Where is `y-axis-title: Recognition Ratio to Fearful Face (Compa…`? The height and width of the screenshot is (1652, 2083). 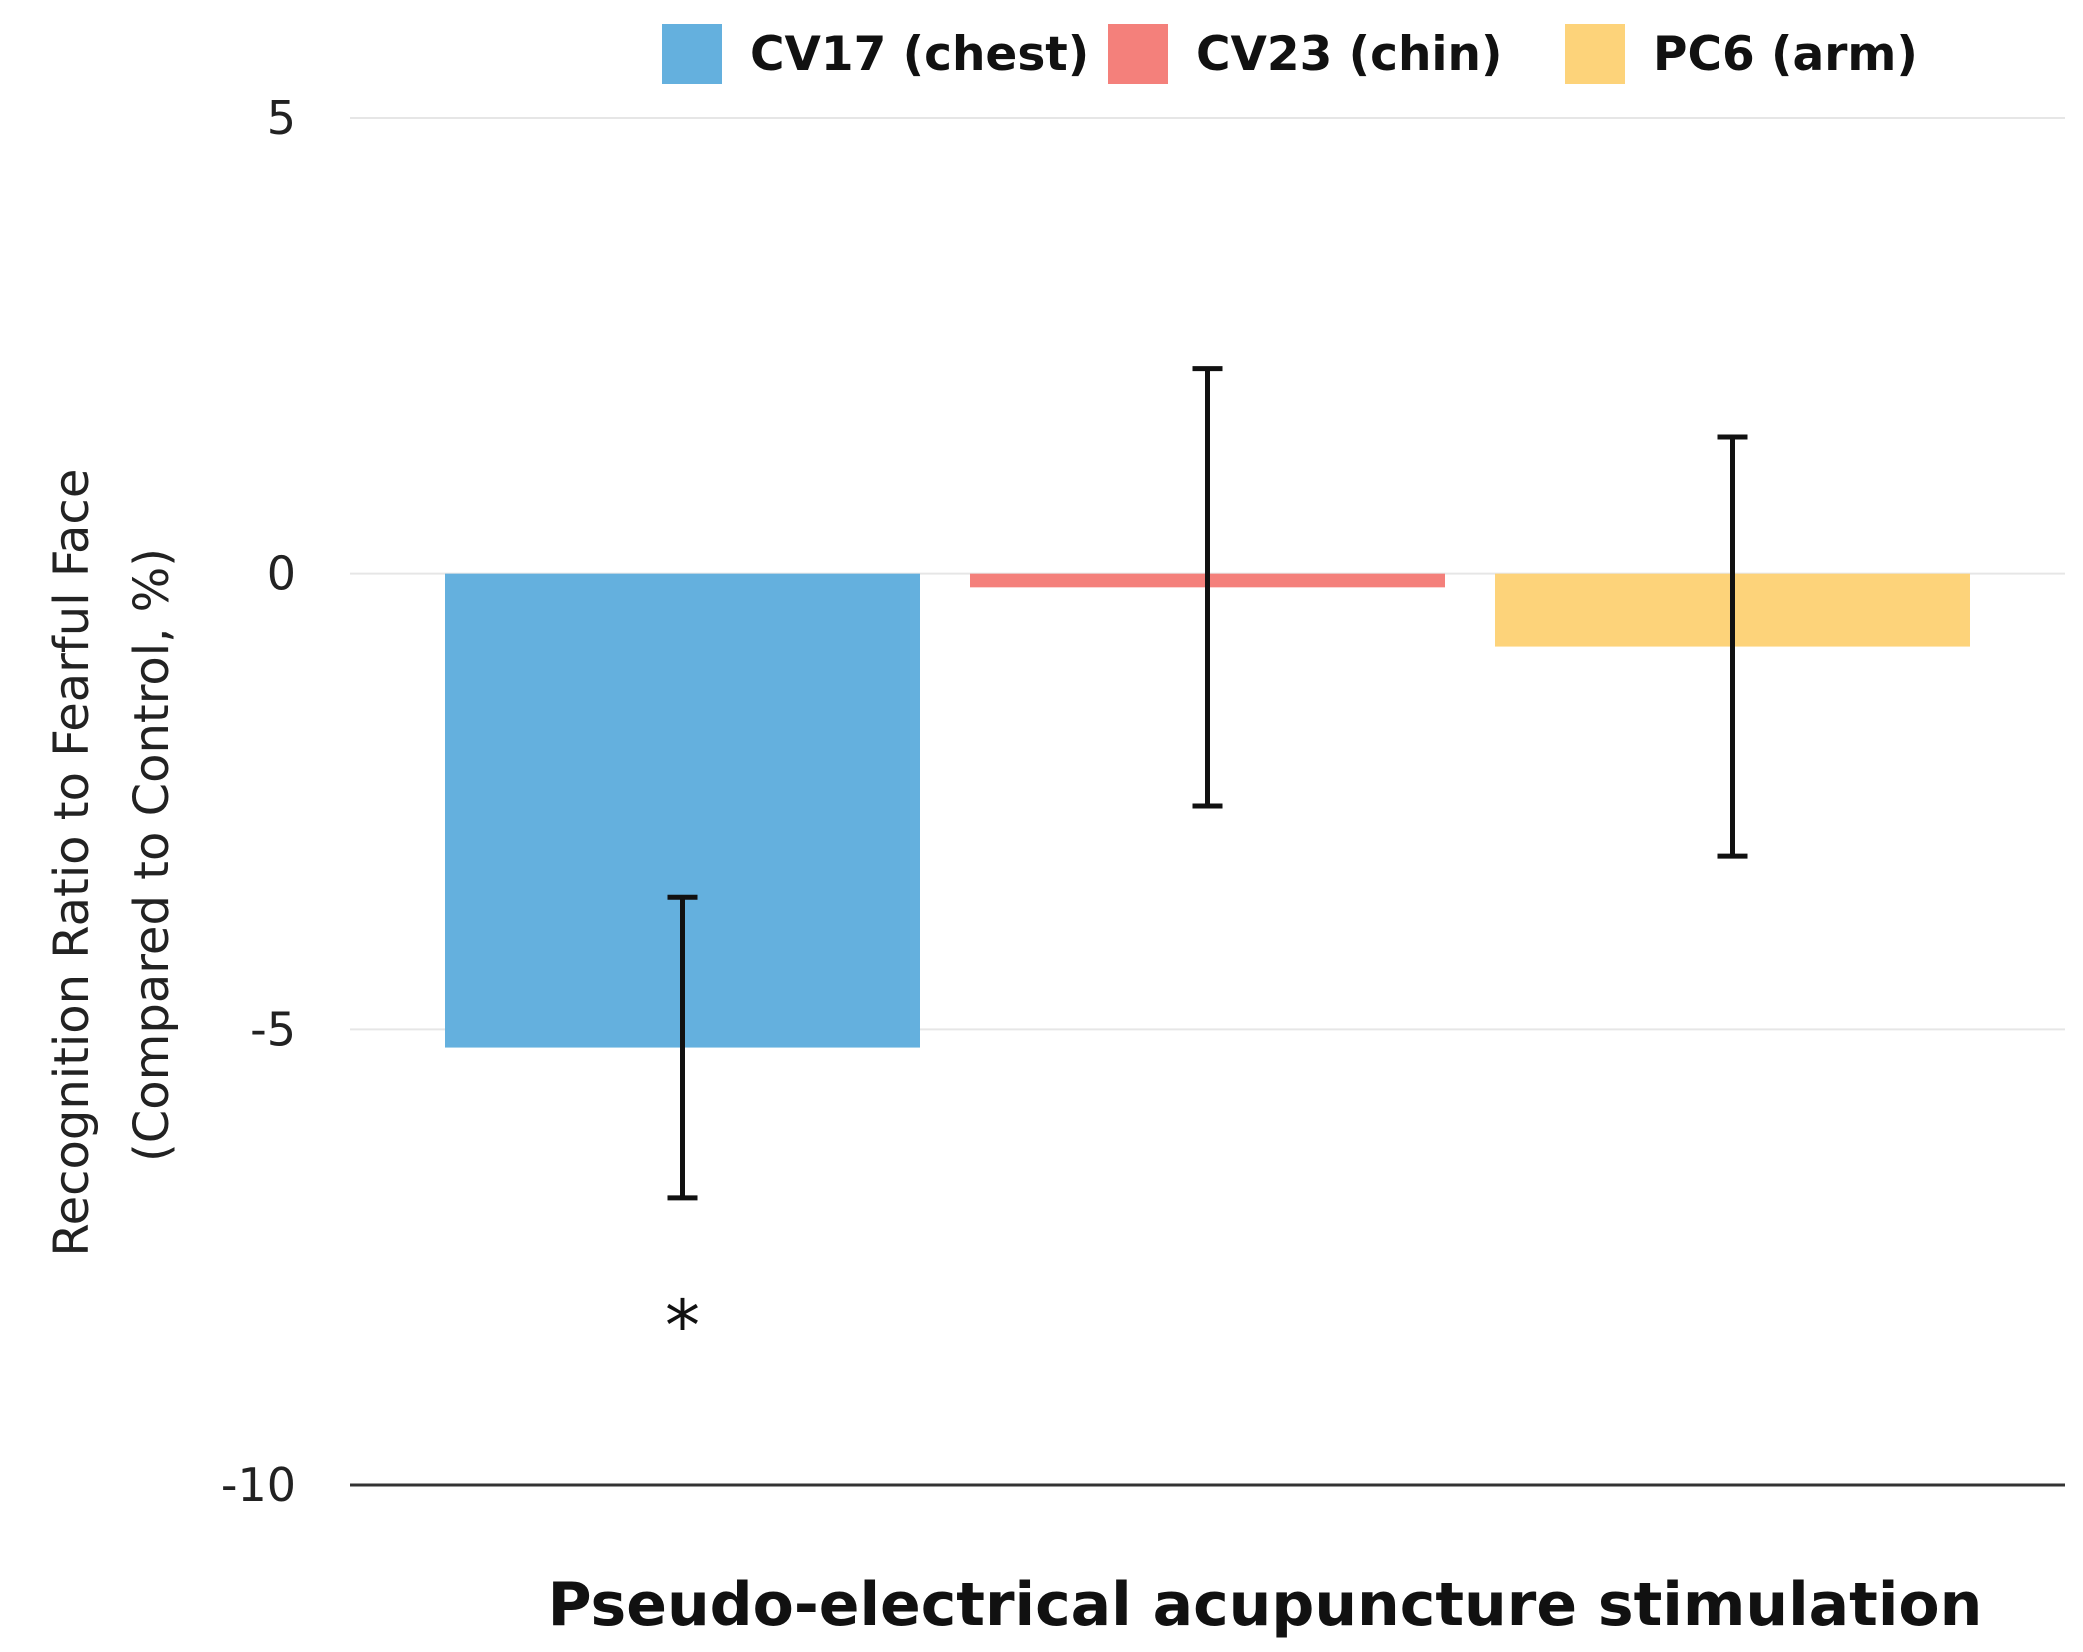
y-axis-title: Recognition Ratio to Fearful Face (Compa… is located at coordinates (112, 854).